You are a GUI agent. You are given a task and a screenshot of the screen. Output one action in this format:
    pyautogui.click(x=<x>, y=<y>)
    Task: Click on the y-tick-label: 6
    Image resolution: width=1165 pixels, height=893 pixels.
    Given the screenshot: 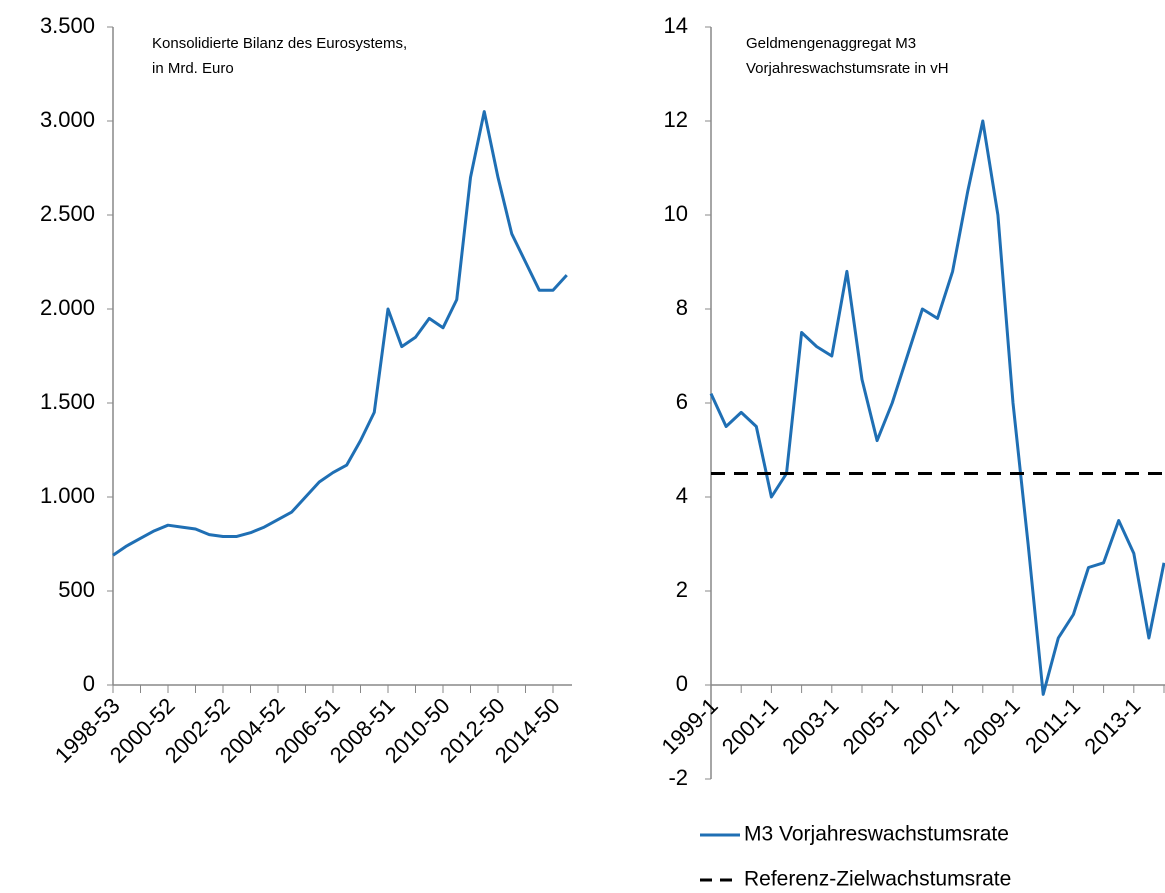 What is the action you would take?
    pyautogui.click(x=682, y=401)
    